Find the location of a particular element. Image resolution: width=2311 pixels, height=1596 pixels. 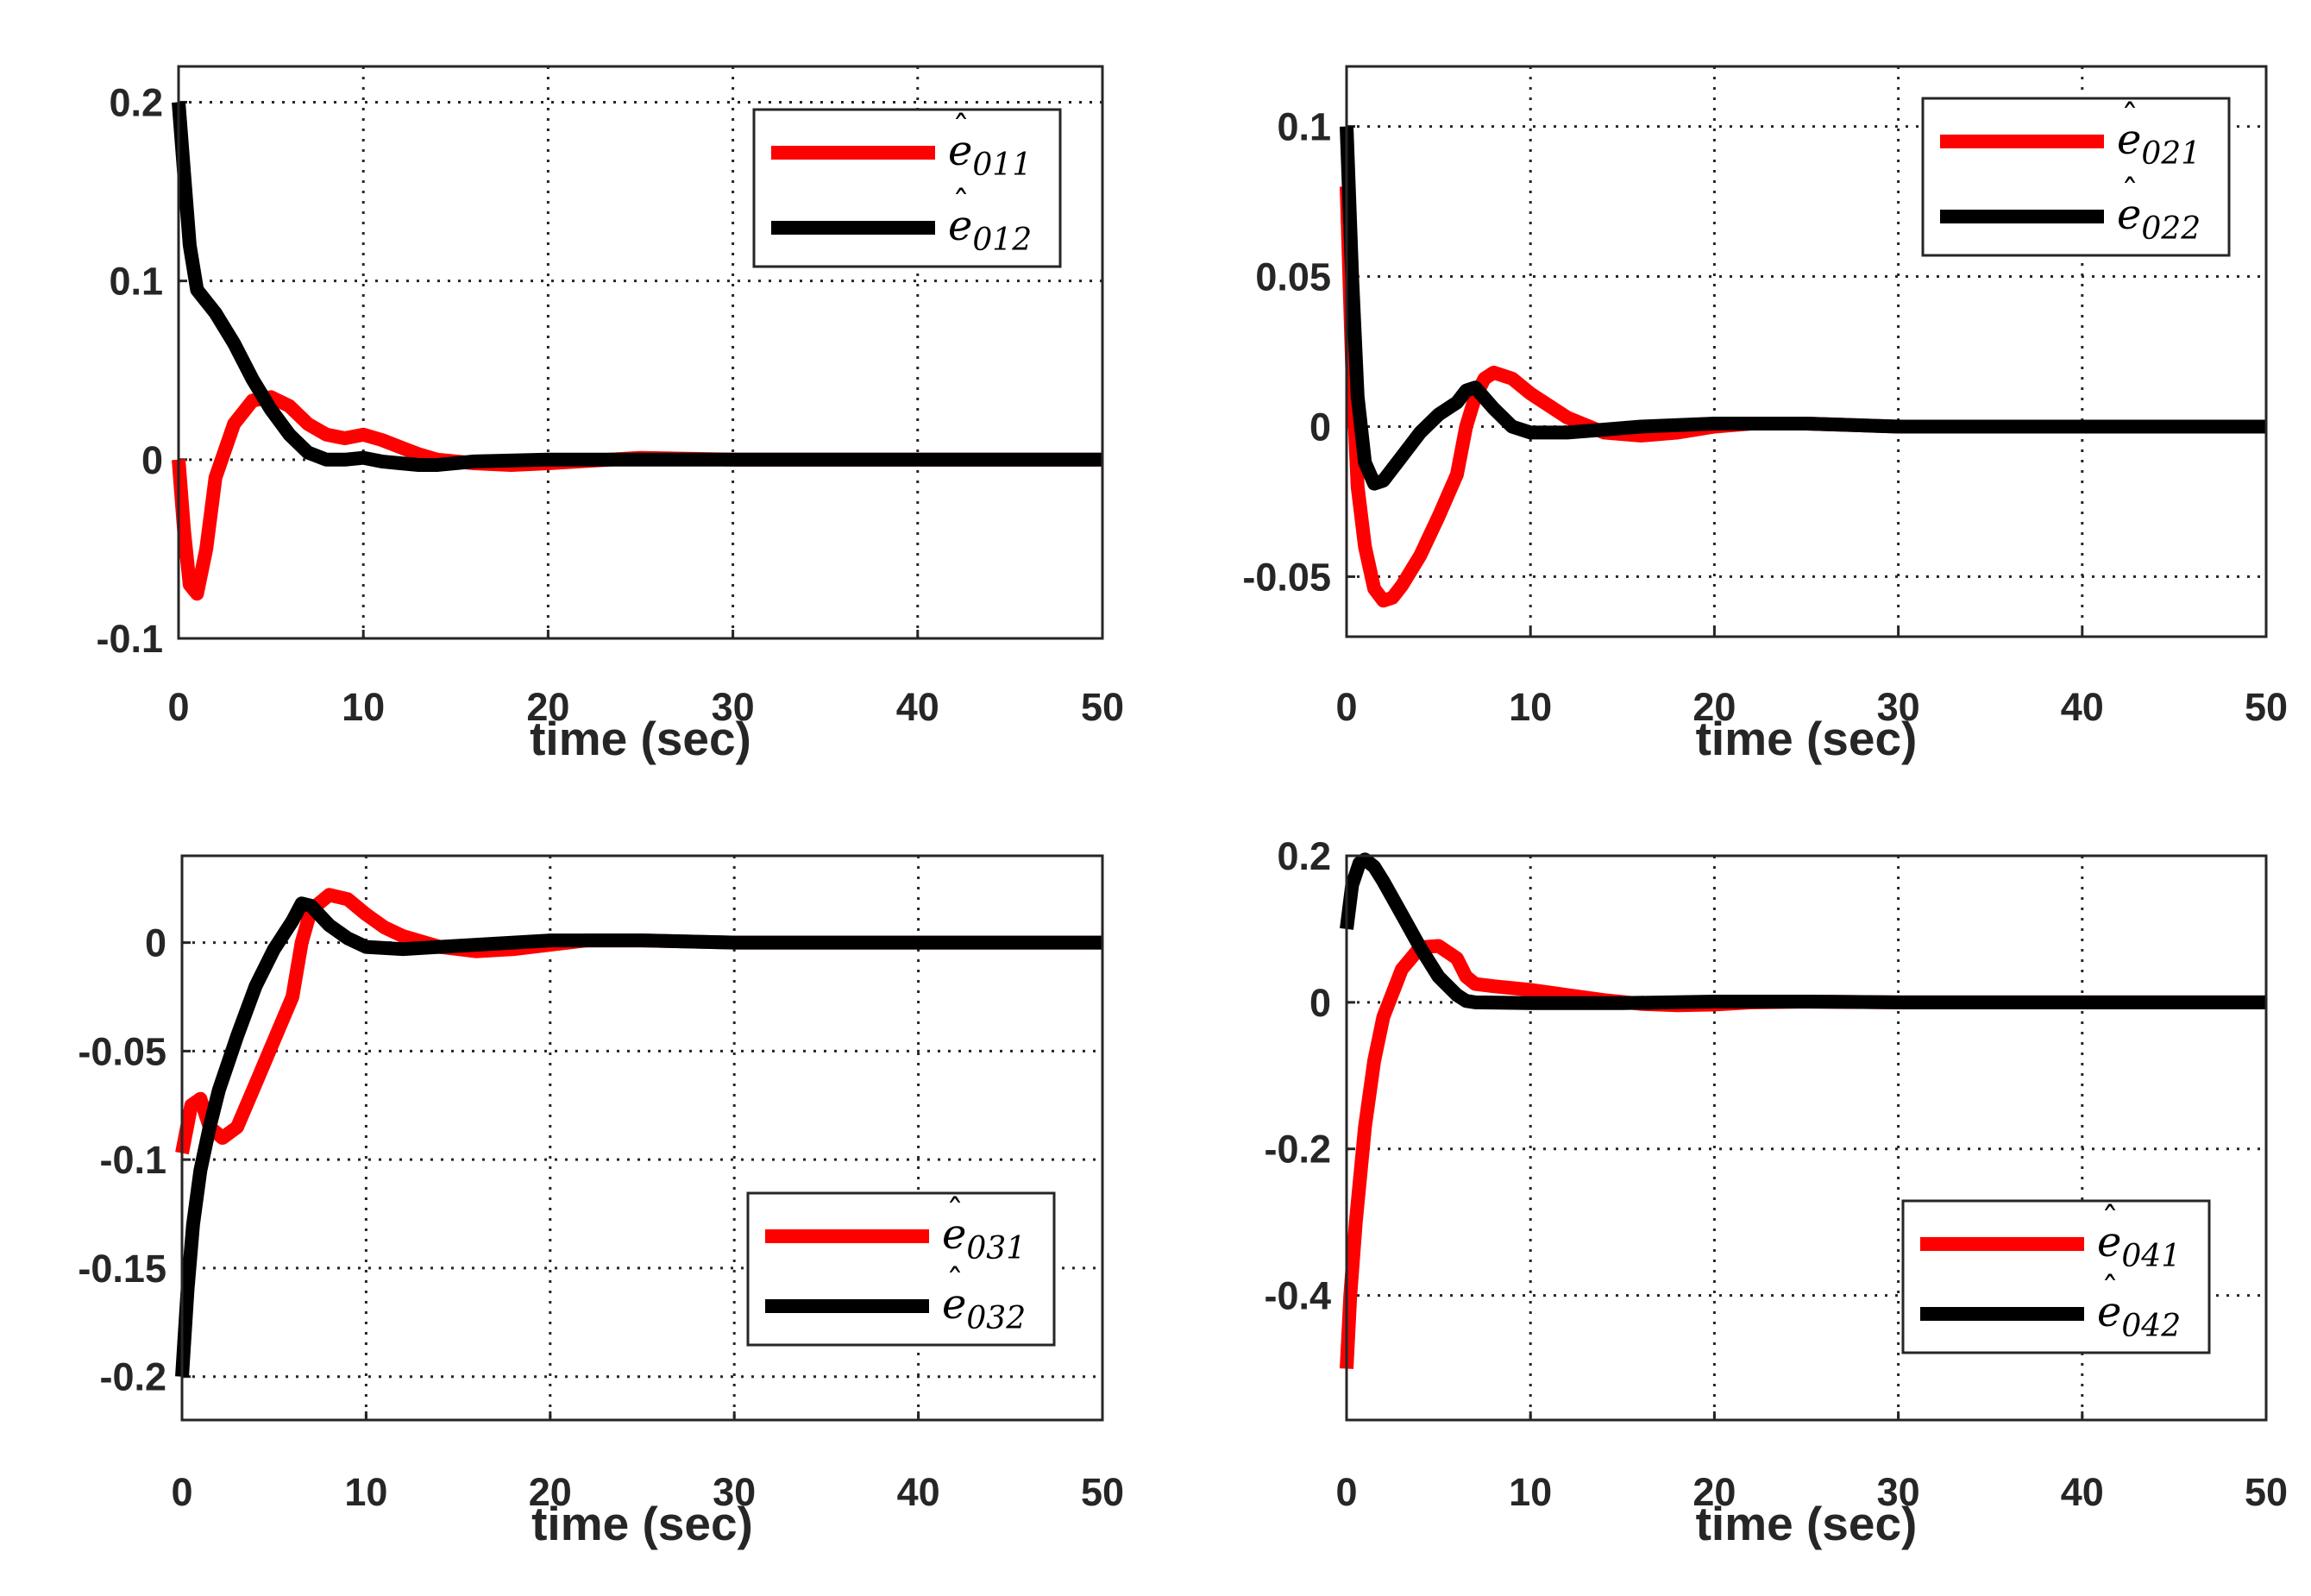

legend-label-041: e041 is located at coordinates (2139, 1246).